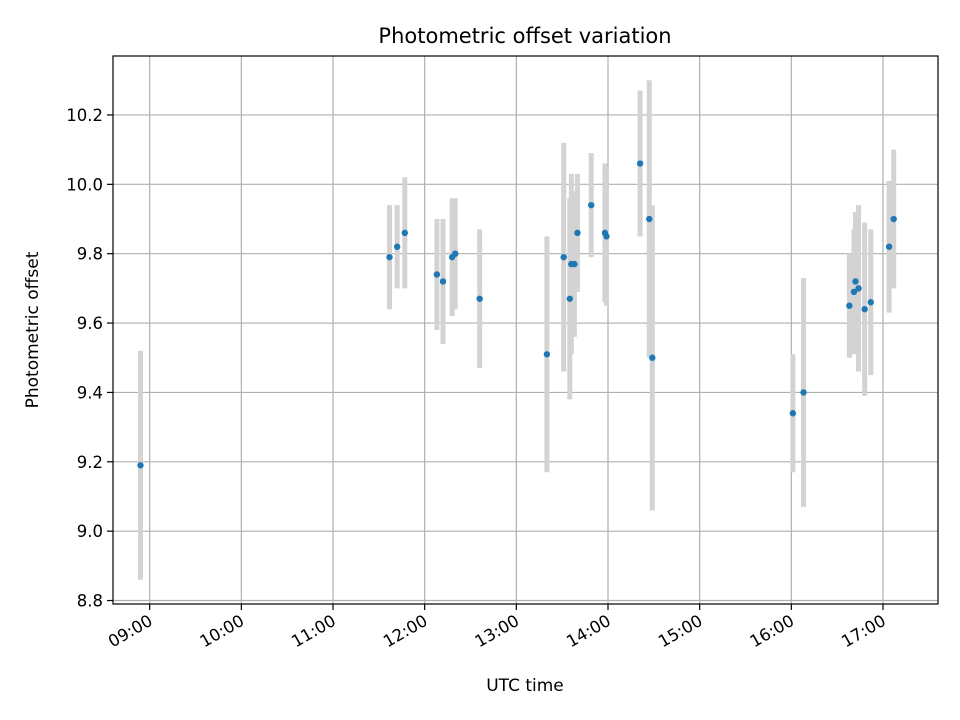 This screenshot has width=960, height=720. Describe the element at coordinates (90, 462) in the screenshot. I see `y-tick-label: 9.2` at that location.